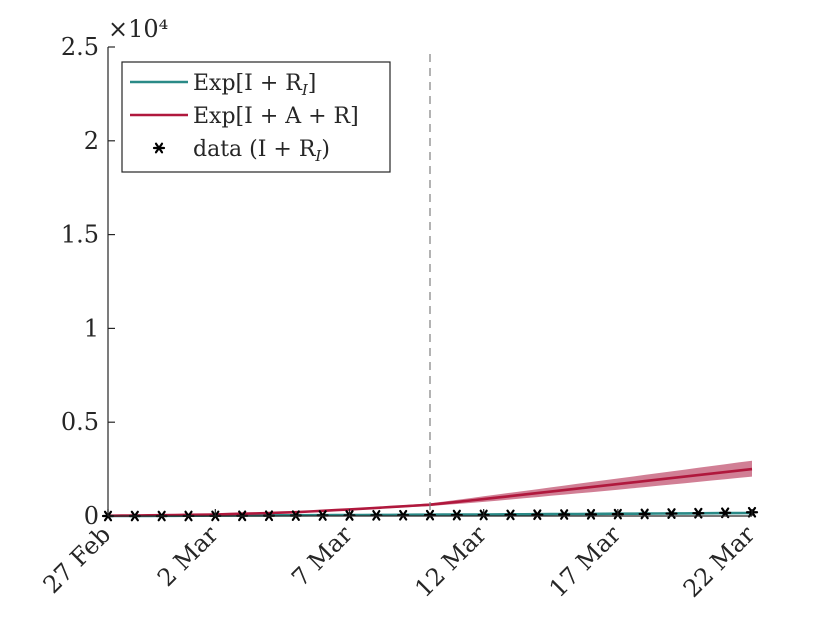 Image resolution: width=830 pixels, height=623 pixels. I want to click on legend-label-0: Exp[I + RI], so click(254, 85).